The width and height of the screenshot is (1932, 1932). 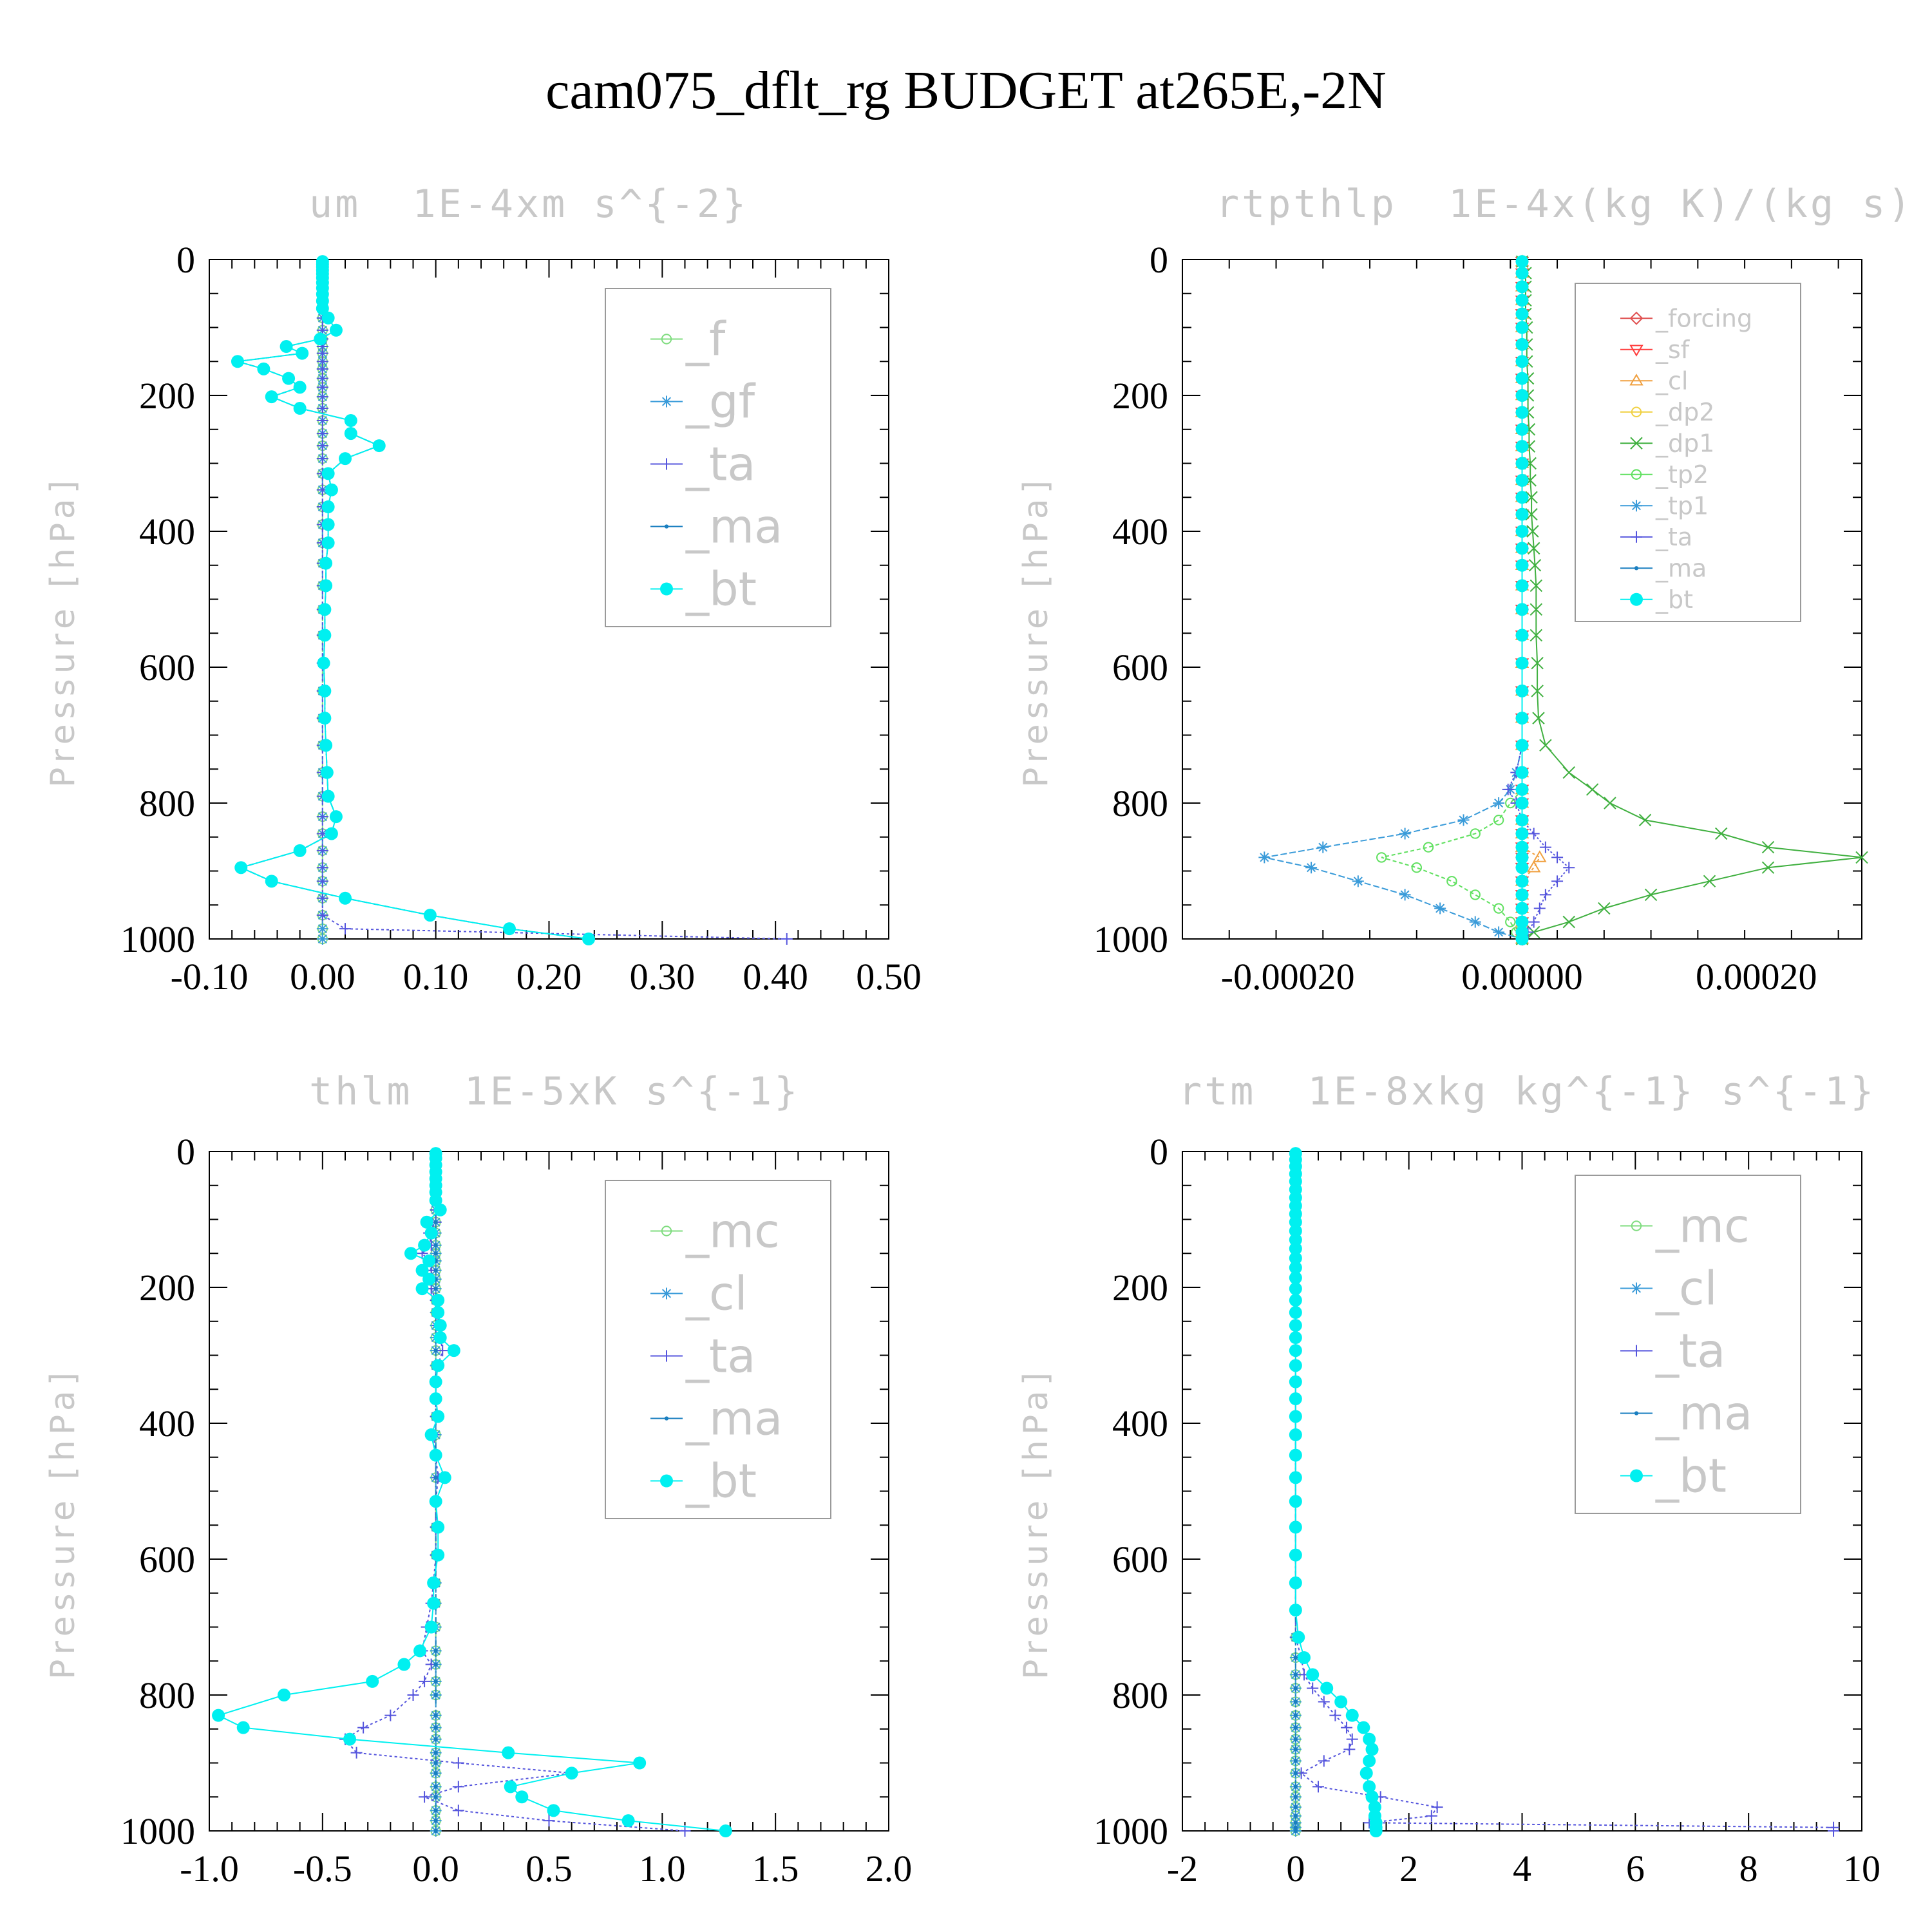 What do you see at coordinates (1665, 475) in the screenshot?
I see `legend-item: _tp2` at bounding box center [1665, 475].